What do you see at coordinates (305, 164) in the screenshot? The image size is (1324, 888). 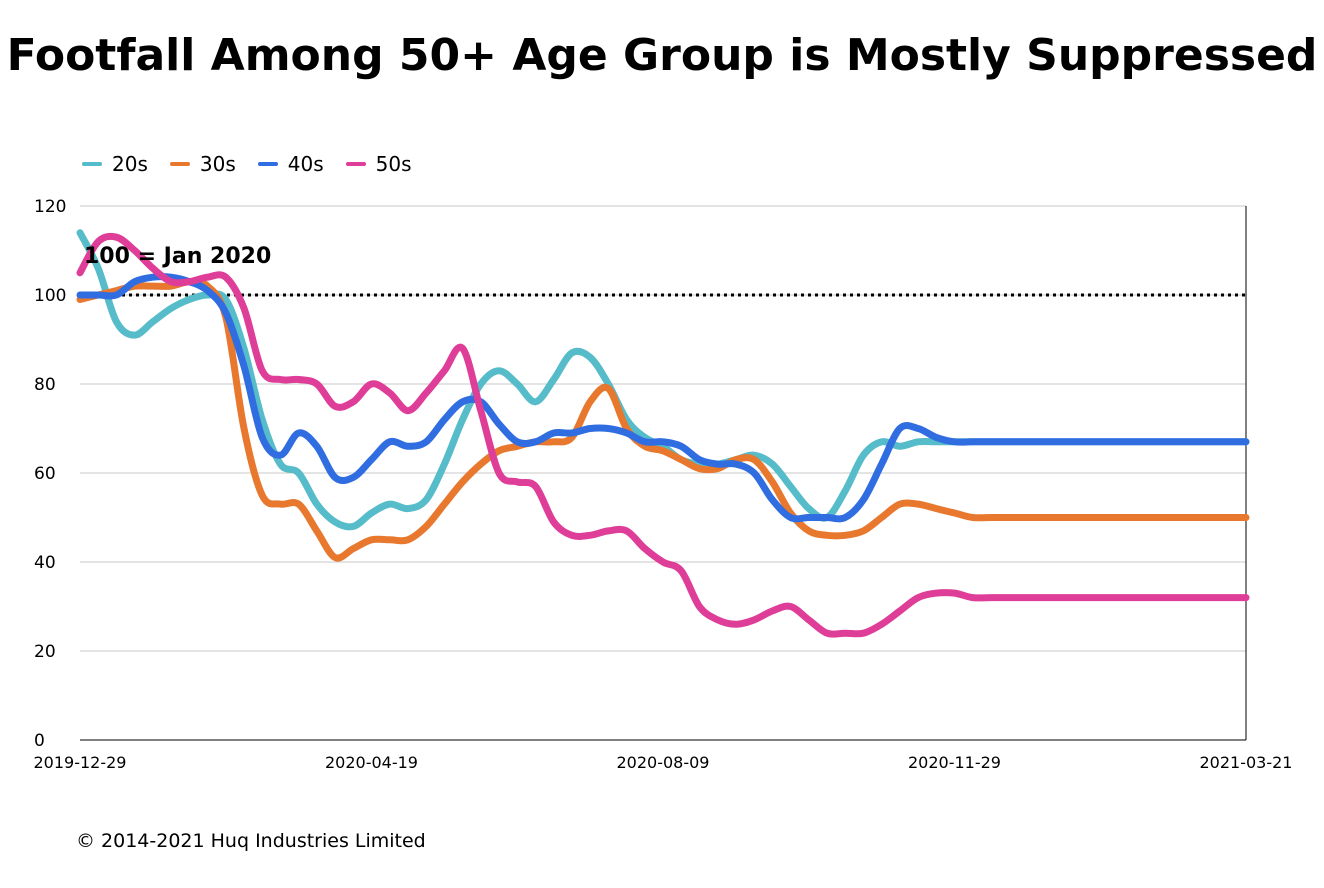 I see `legend-label-40s: 40s` at bounding box center [305, 164].